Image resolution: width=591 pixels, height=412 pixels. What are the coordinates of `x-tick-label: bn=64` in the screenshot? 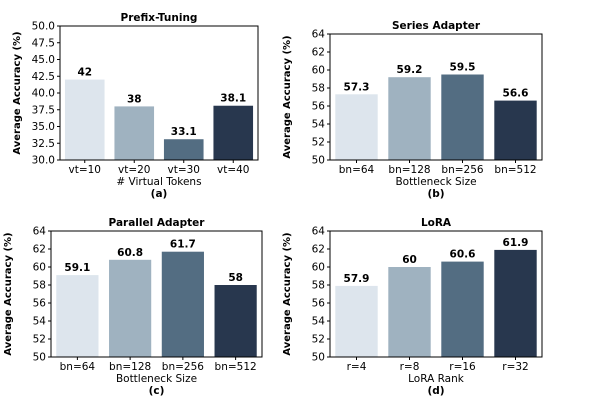 It's located at (78, 367).